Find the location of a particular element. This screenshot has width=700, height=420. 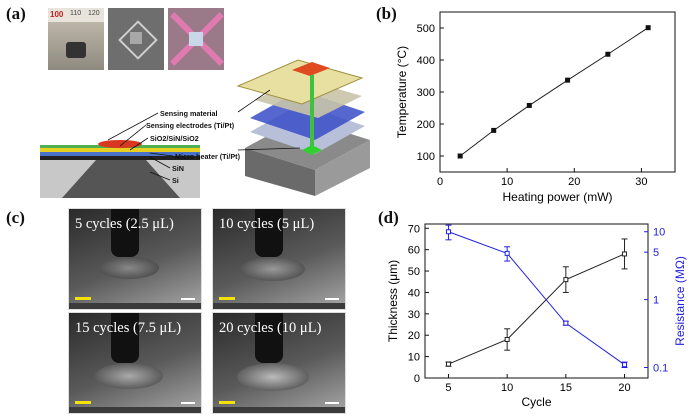

ruler-label-2: 120 is located at coordinates (94, 13).